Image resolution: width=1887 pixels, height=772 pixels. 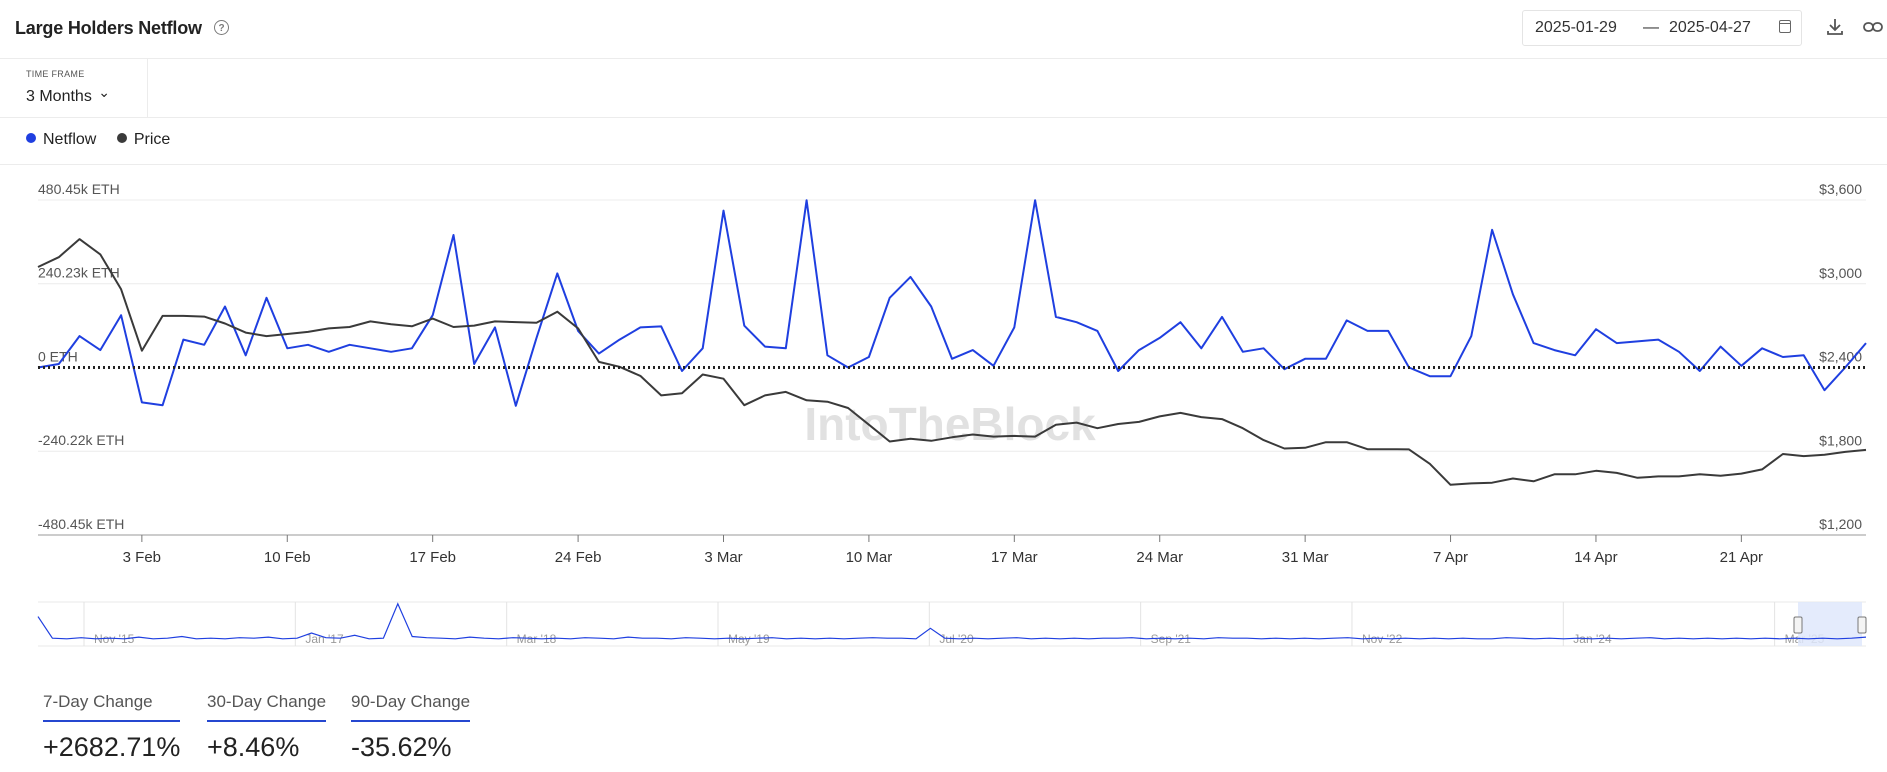 What do you see at coordinates (1830, 624) in the screenshot?
I see `navigator-selection` at bounding box center [1830, 624].